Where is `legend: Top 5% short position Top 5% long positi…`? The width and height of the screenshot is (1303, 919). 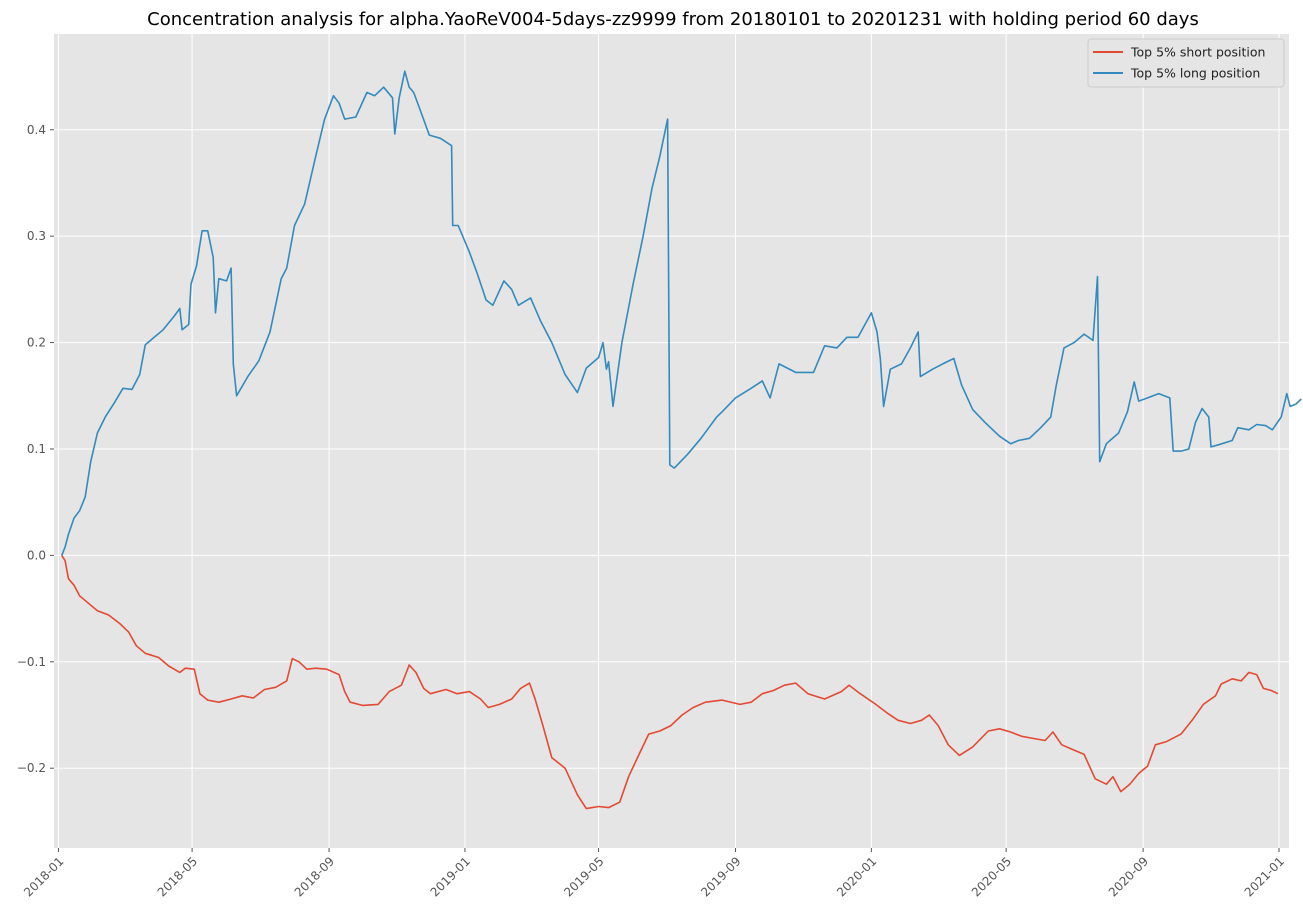
legend: Top 5% short position Top 5% long positi… is located at coordinates (1186, 63).